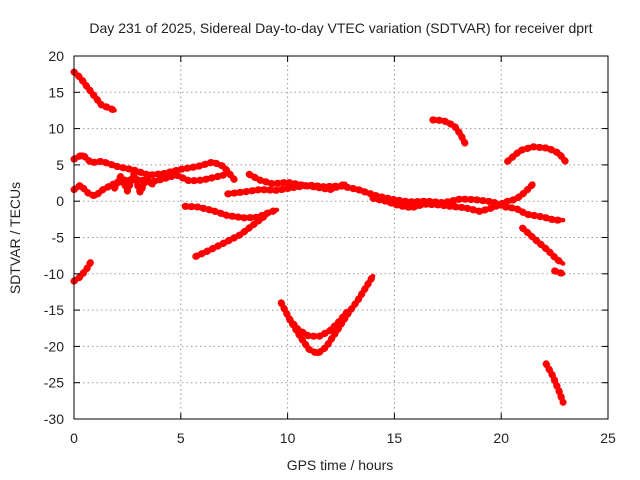 Image resolution: width=640 pixels, height=480 pixels. What do you see at coordinates (56, 56) in the screenshot?
I see `y-tick-label: 20` at bounding box center [56, 56].